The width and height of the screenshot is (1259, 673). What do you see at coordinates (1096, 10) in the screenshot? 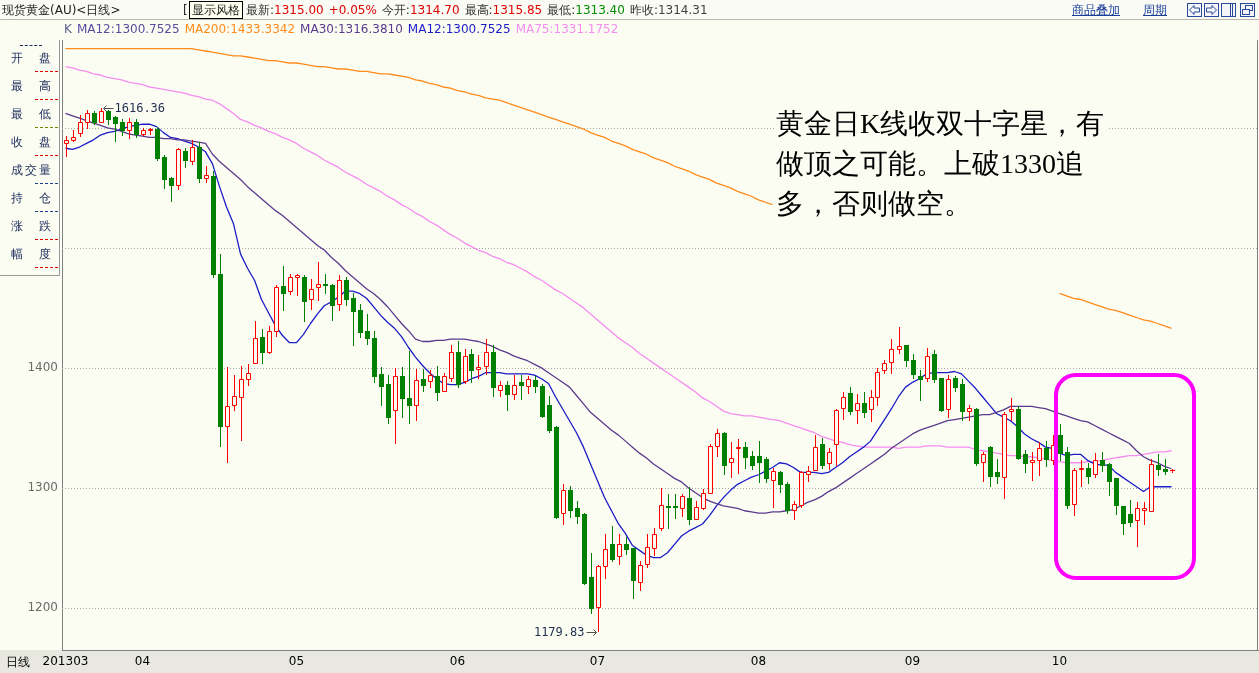
I see `text: 商品叠加` at bounding box center [1096, 10].